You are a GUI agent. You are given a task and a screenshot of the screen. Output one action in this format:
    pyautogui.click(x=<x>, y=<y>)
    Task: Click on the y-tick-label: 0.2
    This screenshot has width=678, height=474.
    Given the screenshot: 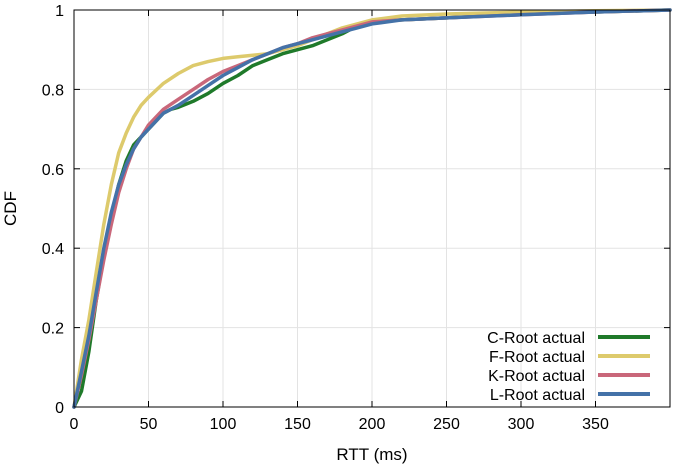 What is the action you would take?
    pyautogui.click(x=53, y=329)
    